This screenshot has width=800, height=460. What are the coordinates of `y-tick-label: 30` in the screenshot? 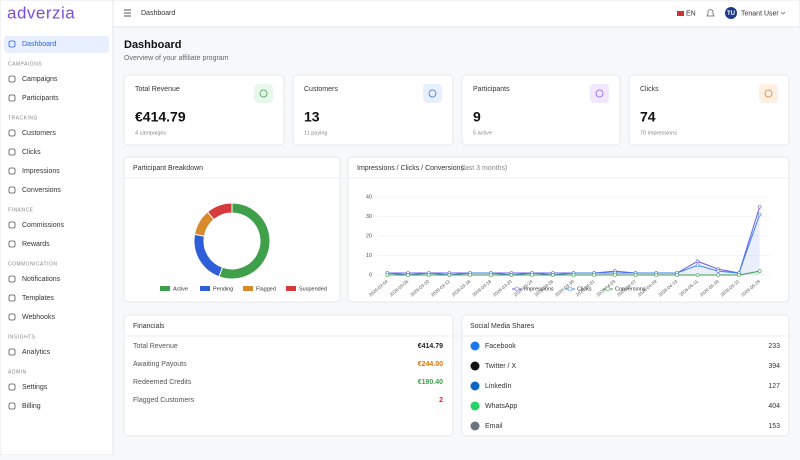 It's located at (369, 217).